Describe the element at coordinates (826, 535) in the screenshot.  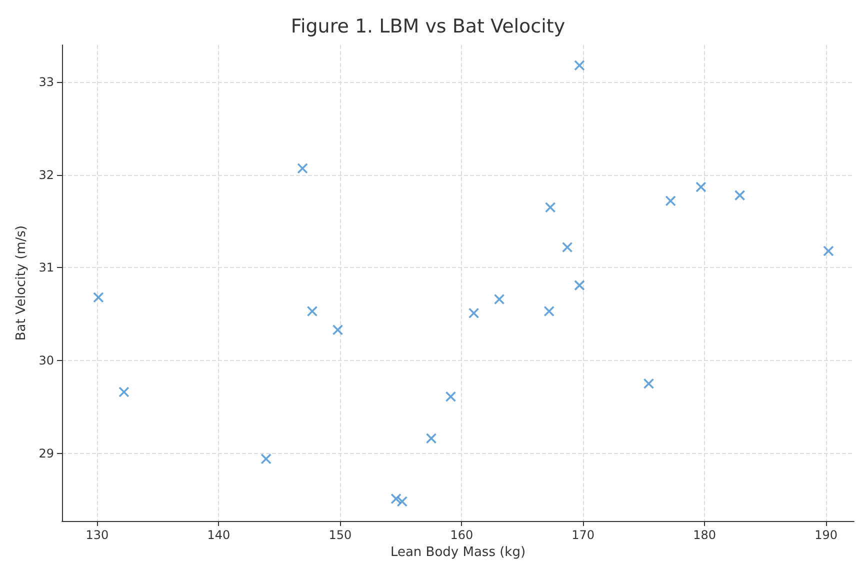
I see `x-tick-label: 190` at that location.